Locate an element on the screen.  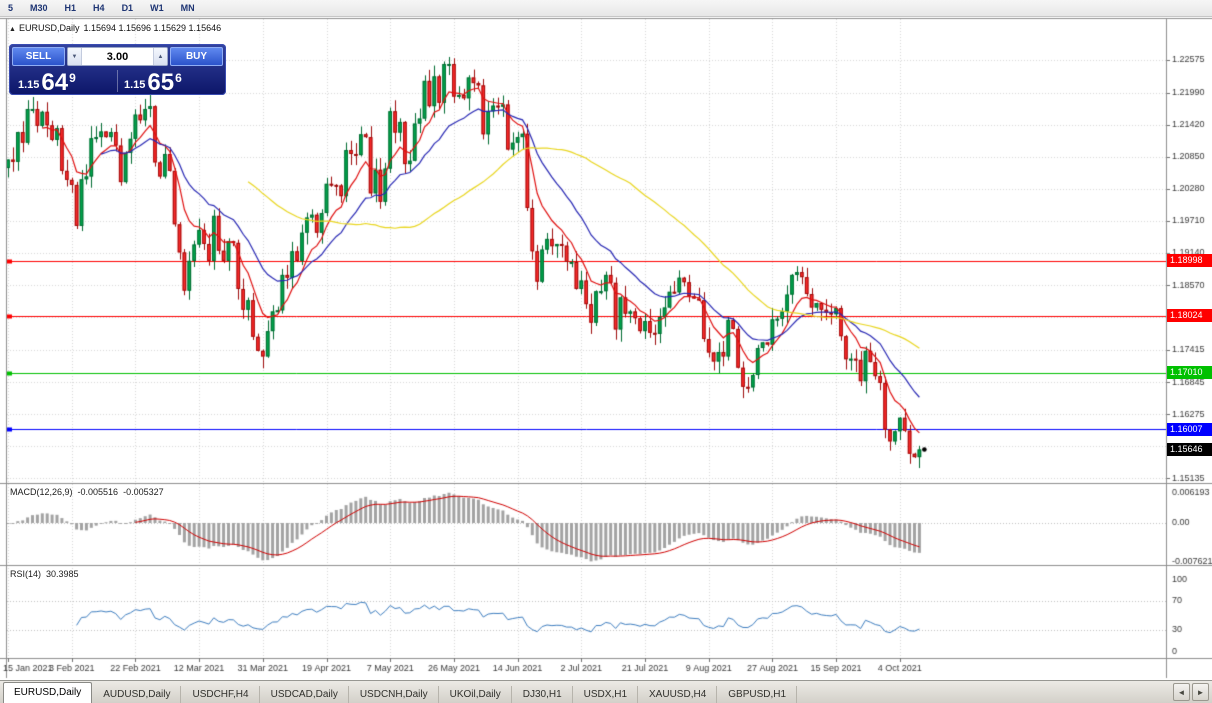
bid-price: 1.15 64 9 is located at coordinates (64, 82).